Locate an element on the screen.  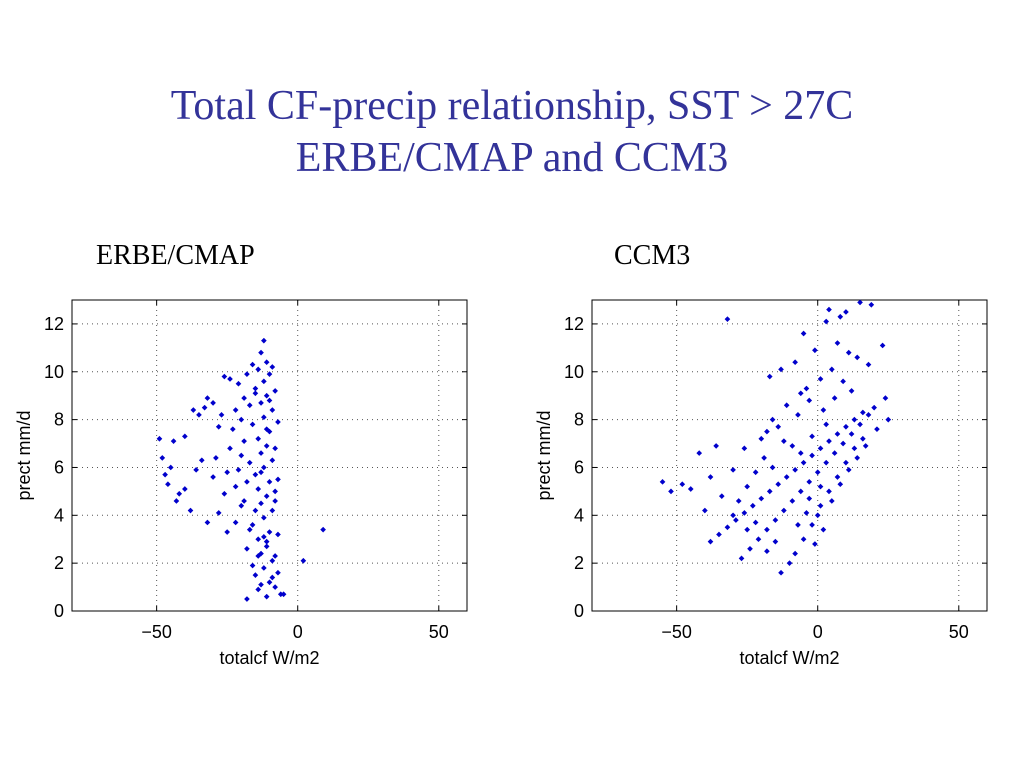
x-tick-label: −50 is located at coordinates (676, 632).